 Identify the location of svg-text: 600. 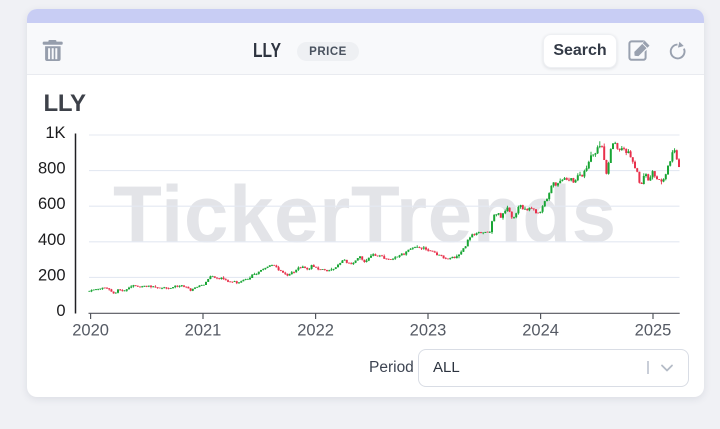
(52, 204).